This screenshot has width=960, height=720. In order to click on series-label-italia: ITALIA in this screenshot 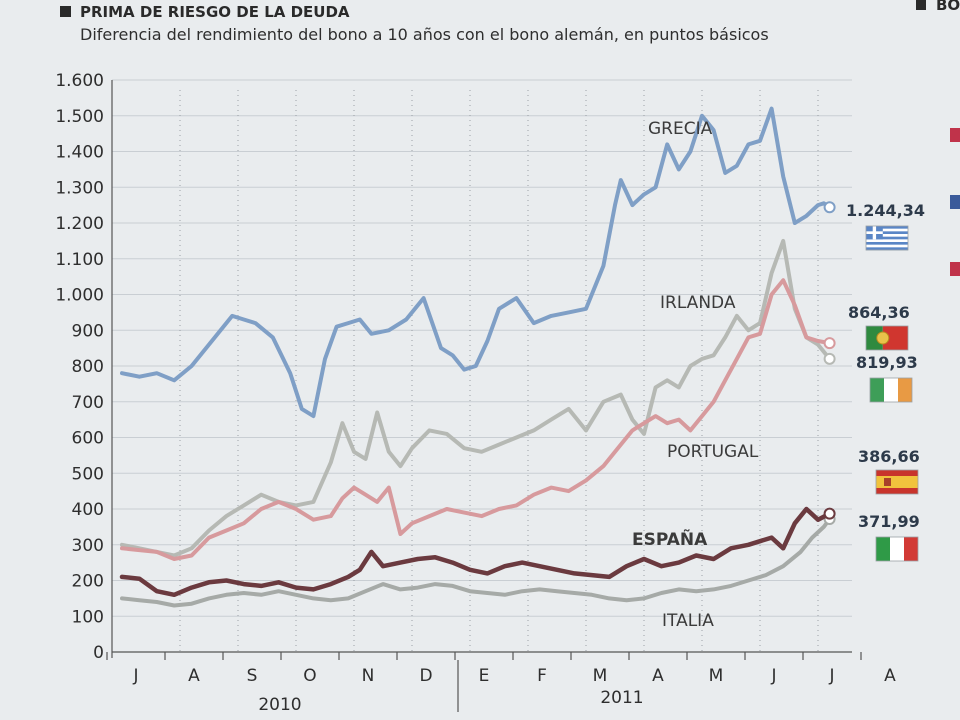, I will do `click(688, 621)`.